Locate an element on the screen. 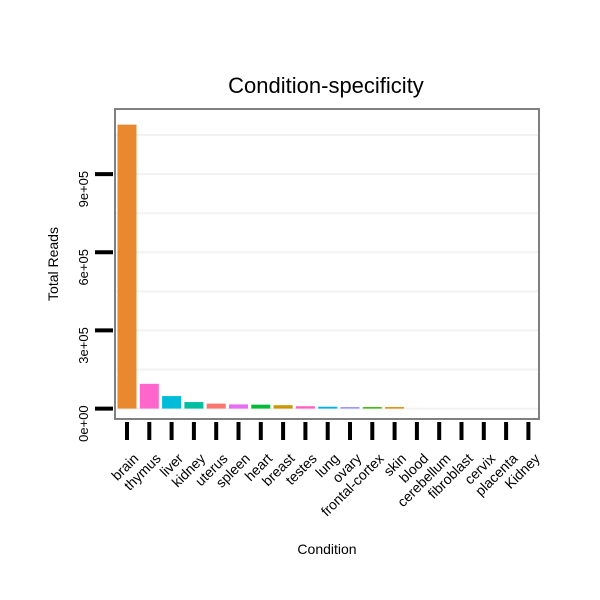 This screenshot has height=600, width=600. bar-testes is located at coordinates (305, 407).